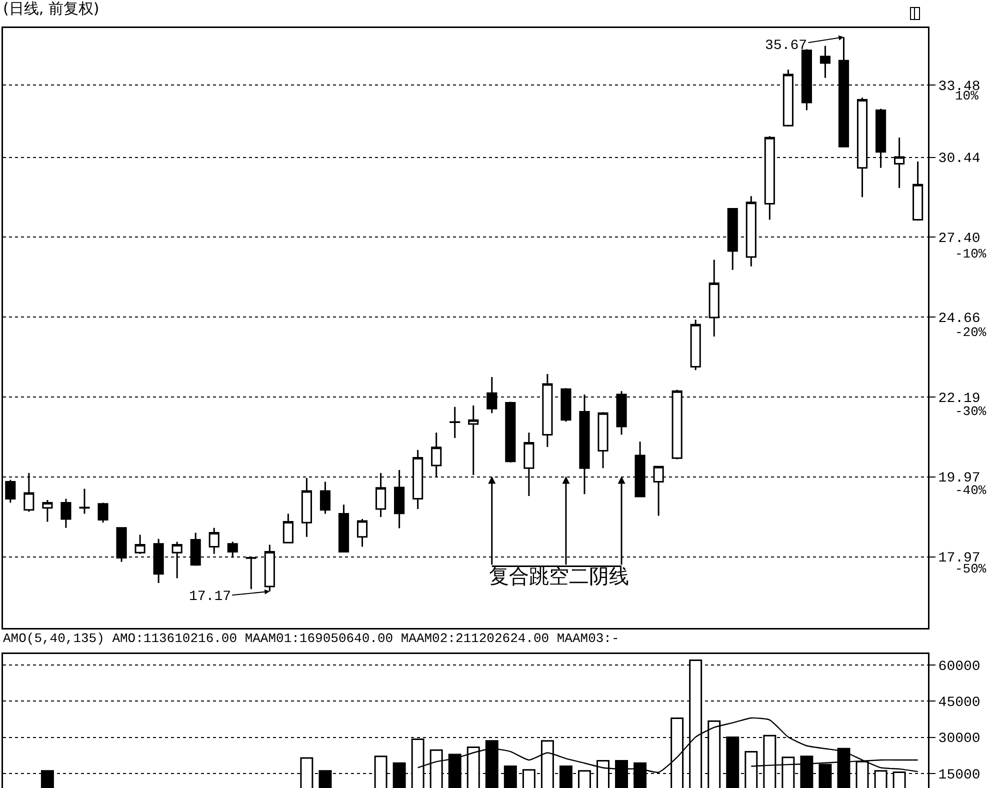  I want to click on annotation: 35.67, so click(786, 46).